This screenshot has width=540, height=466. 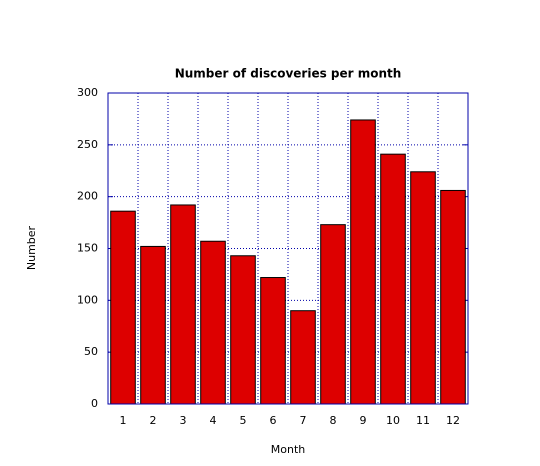 What do you see at coordinates (153, 420) in the screenshot?
I see `x-tick-label: 2` at bounding box center [153, 420].